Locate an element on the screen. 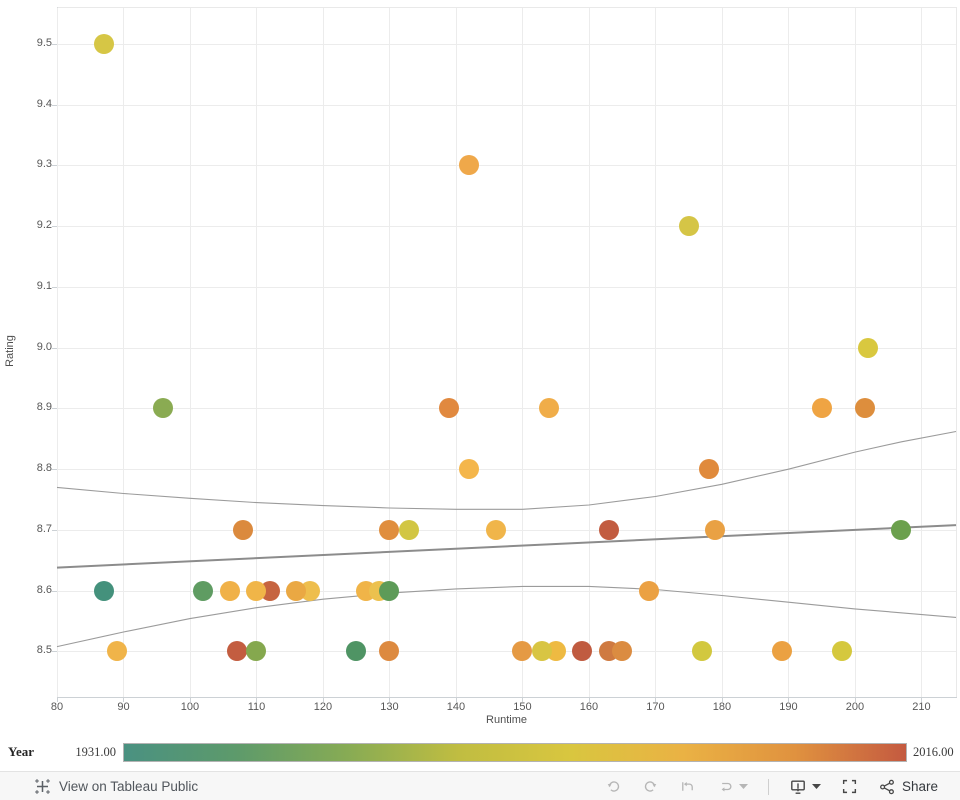 The height and width of the screenshot is (800, 960). plot-top-border is located at coordinates (507, 7).